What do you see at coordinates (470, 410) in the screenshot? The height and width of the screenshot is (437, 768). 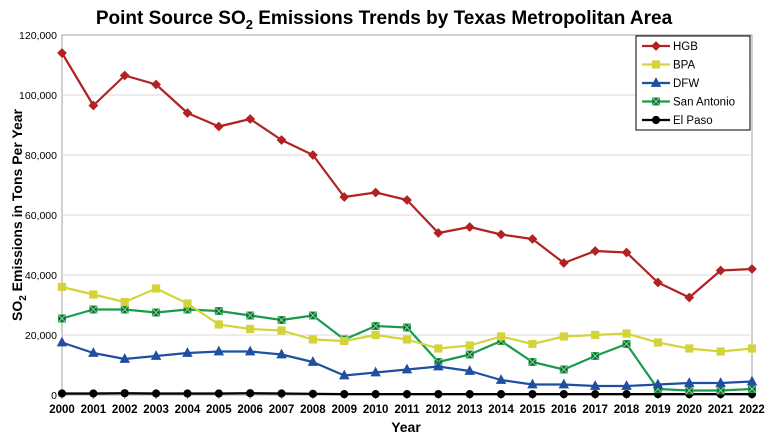 I see `x-tick-label: 2013` at bounding box center [470, 410].